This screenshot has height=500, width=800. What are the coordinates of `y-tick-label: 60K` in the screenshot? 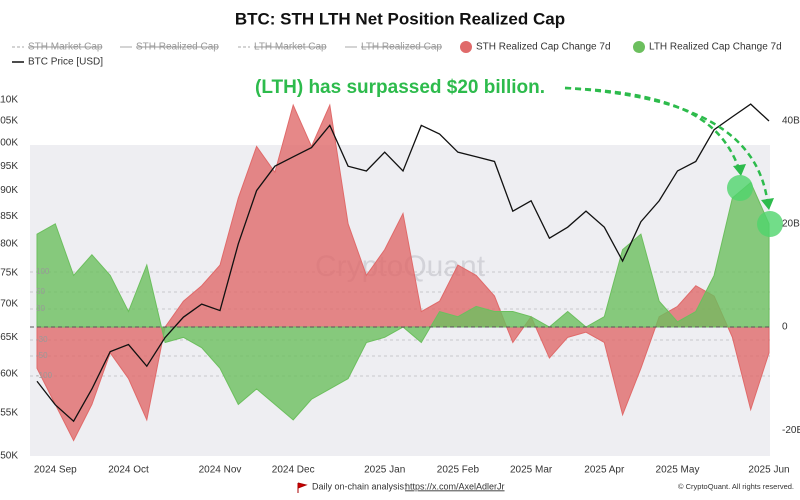 It's located at (9, 373).